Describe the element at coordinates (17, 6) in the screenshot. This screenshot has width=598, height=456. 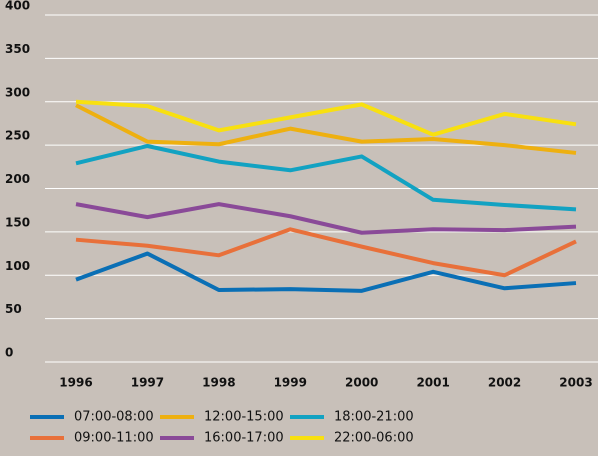
I see `y-tick-label: 400` at that location.